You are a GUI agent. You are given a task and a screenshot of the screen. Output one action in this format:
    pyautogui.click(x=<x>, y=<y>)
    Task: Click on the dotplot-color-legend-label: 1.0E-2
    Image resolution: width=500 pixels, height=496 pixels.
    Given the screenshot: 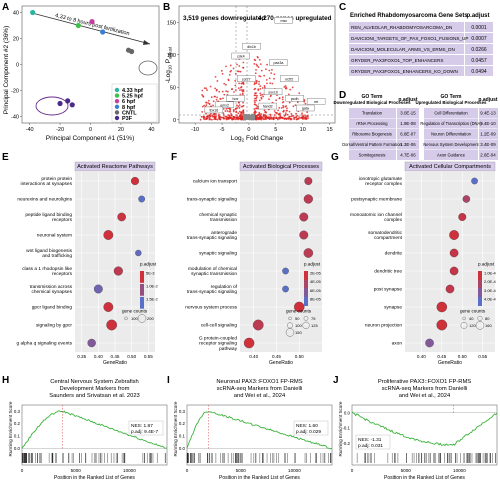 What is the action you would take?
    pyautogui.click(x=152, y=285)
    